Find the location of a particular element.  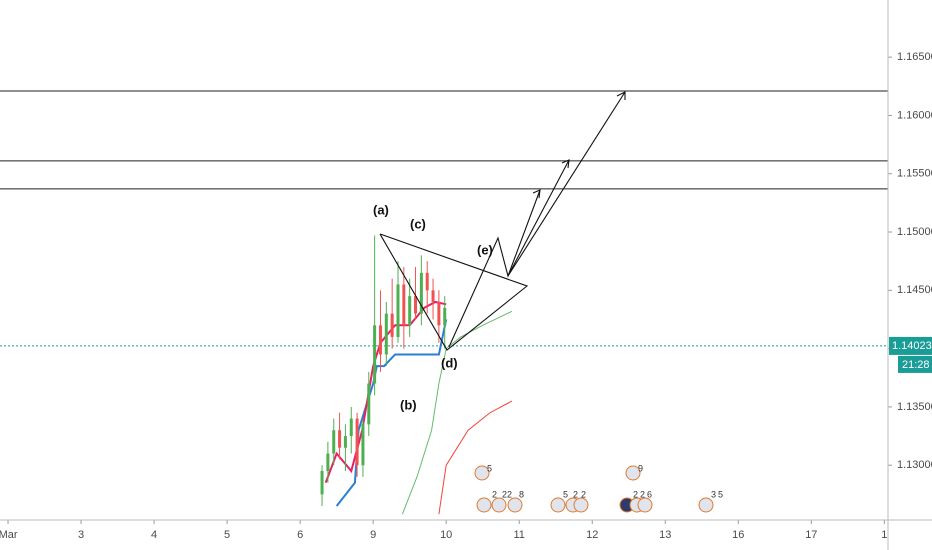

x-tick-label: 12 is located at coordinates (592, 535).